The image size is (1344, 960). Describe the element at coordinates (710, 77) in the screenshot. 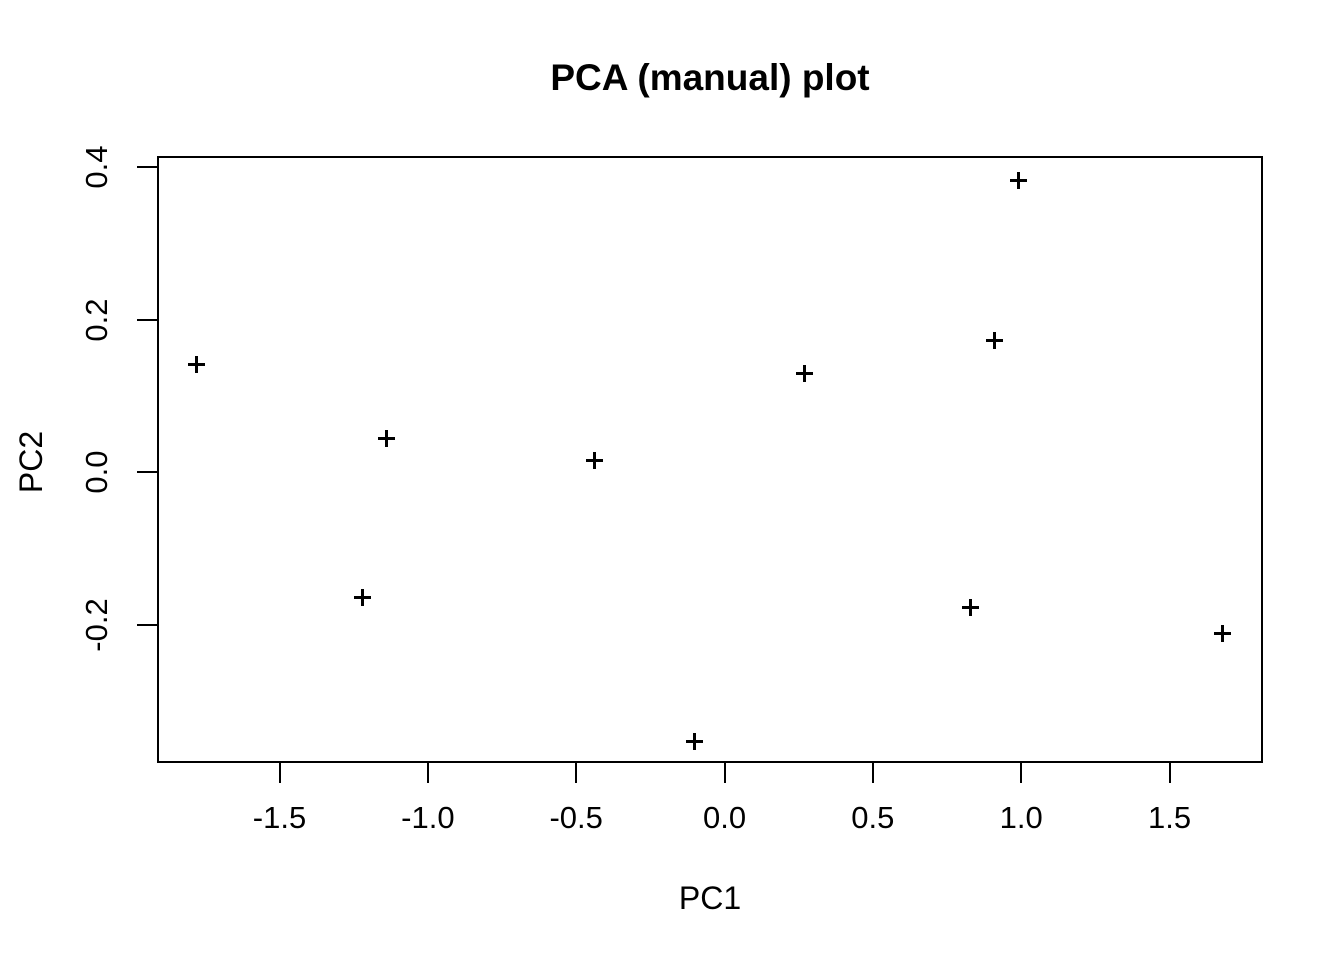

I see `chart-title: PCA (manual) plot` at that location.